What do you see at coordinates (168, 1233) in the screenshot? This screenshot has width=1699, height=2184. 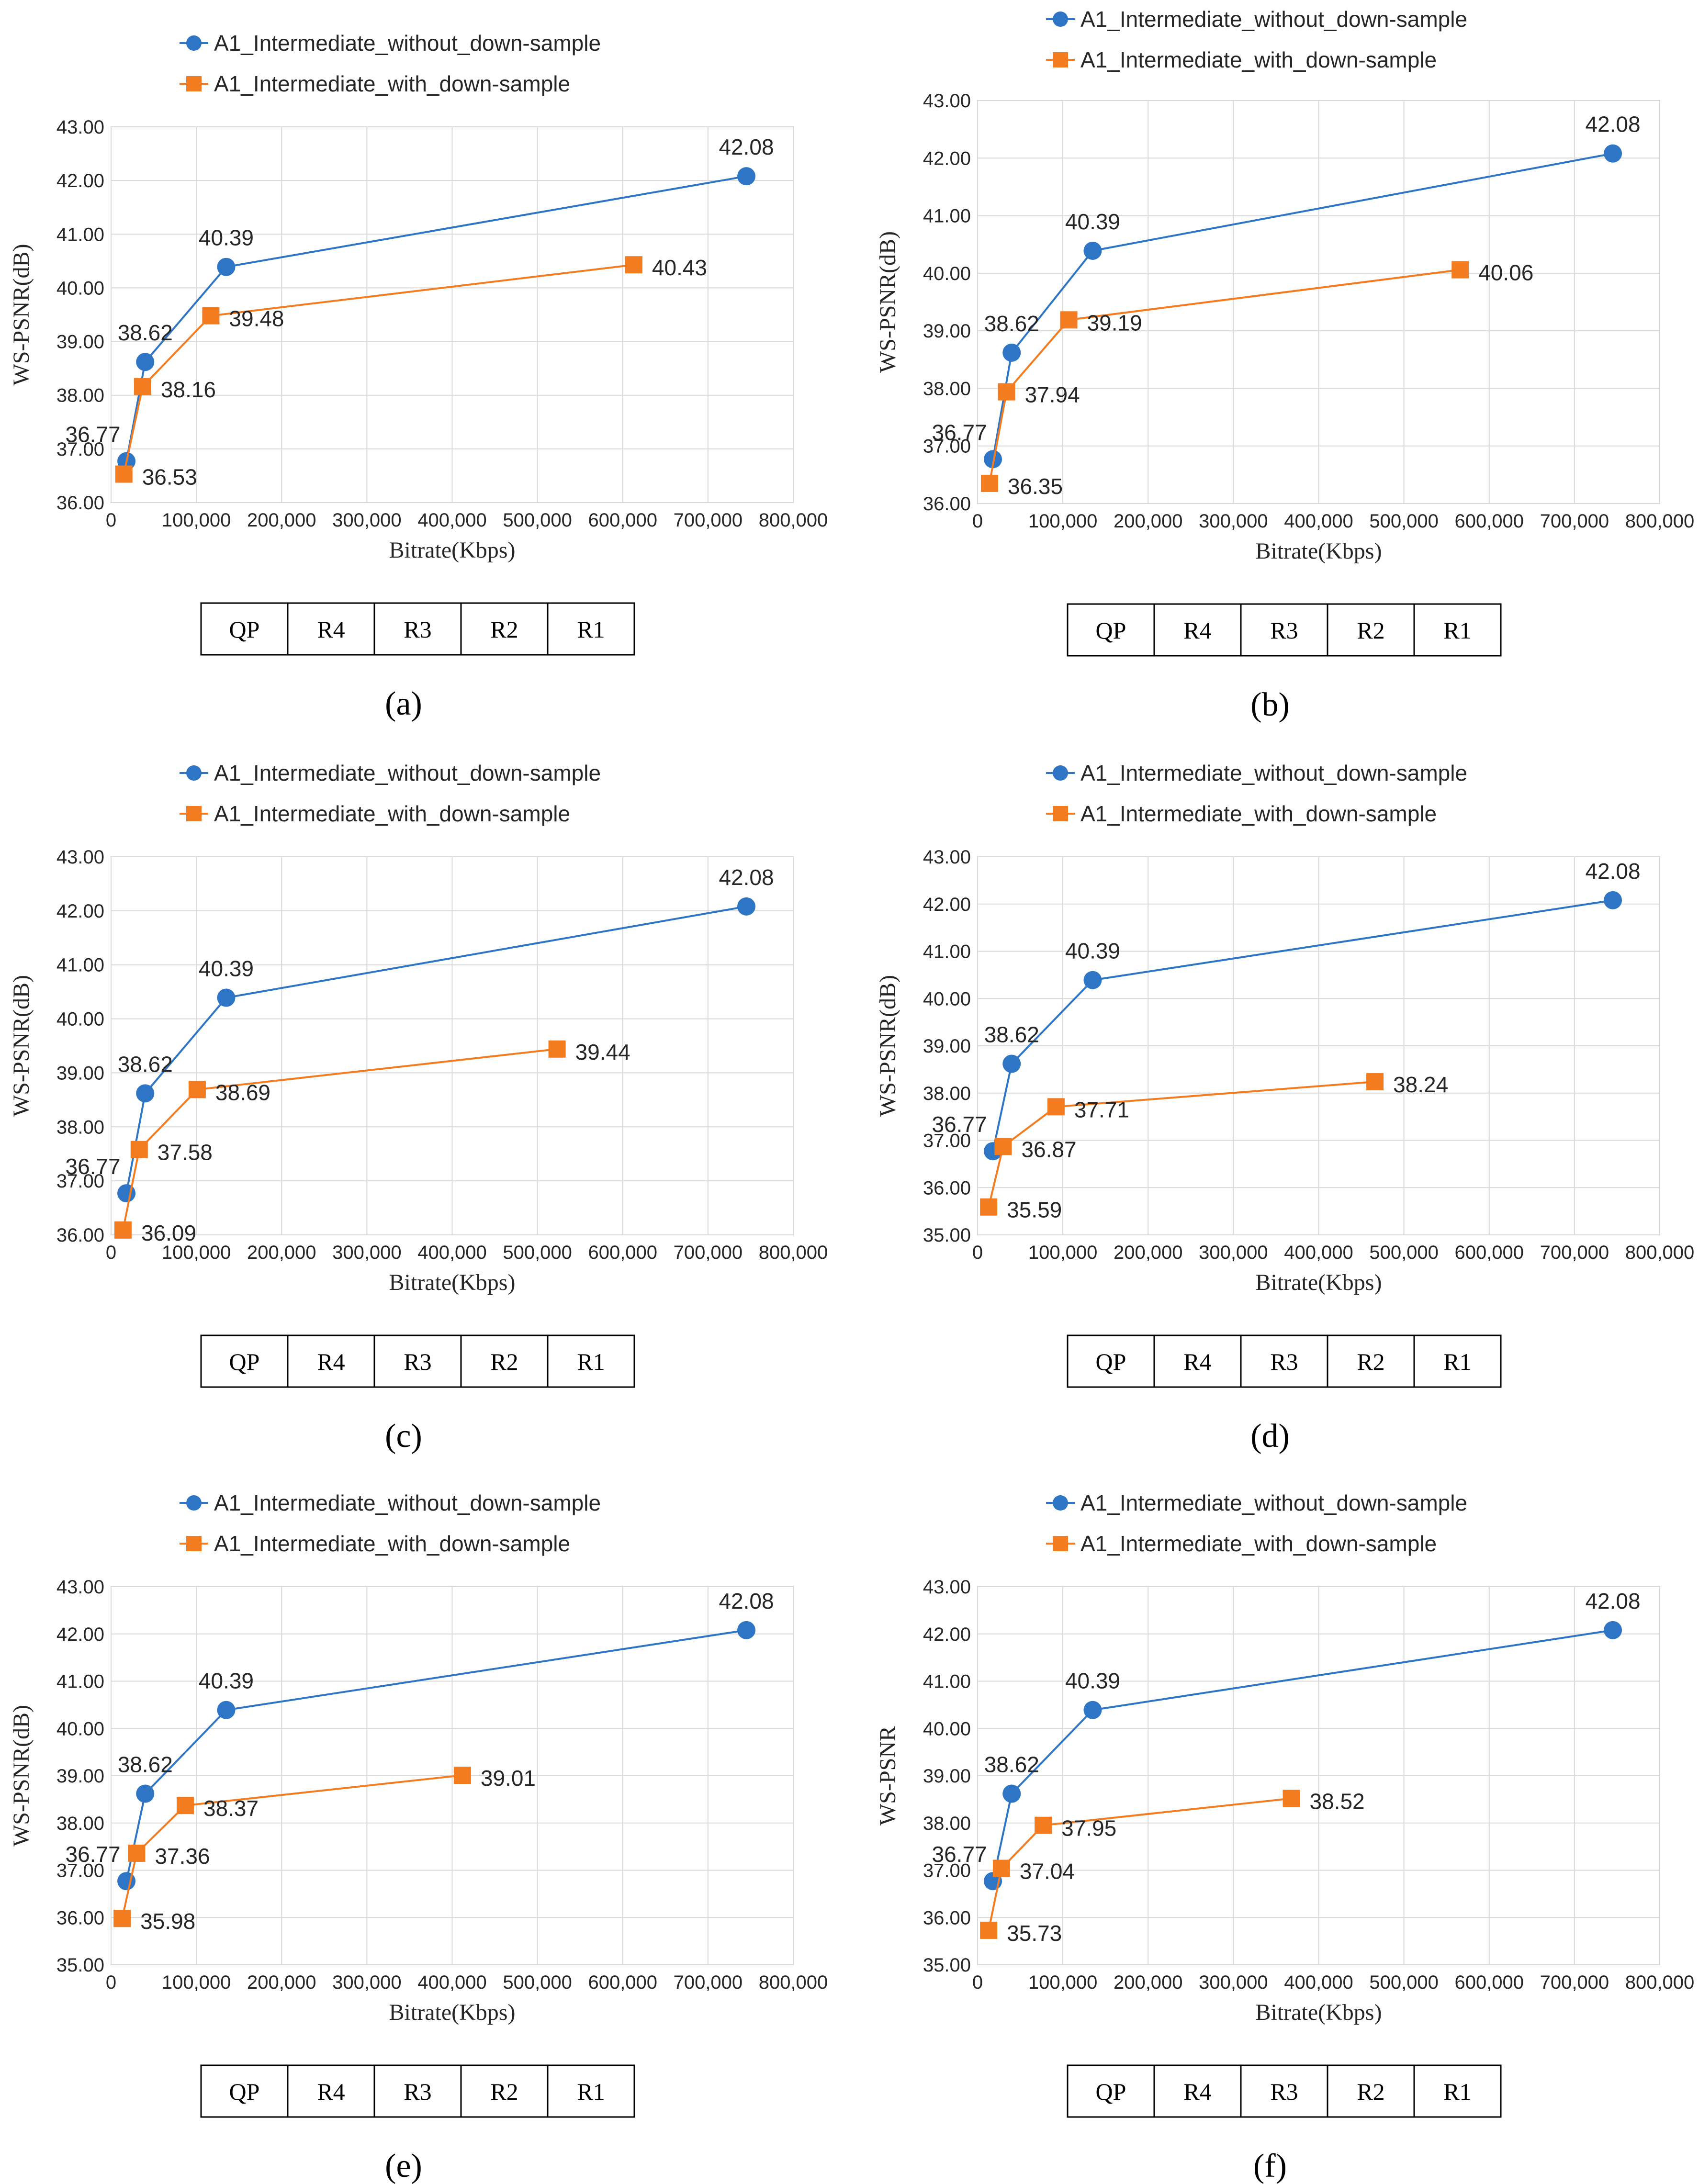 I see `data-label: 36.09` at bounding box center [168, 1233].